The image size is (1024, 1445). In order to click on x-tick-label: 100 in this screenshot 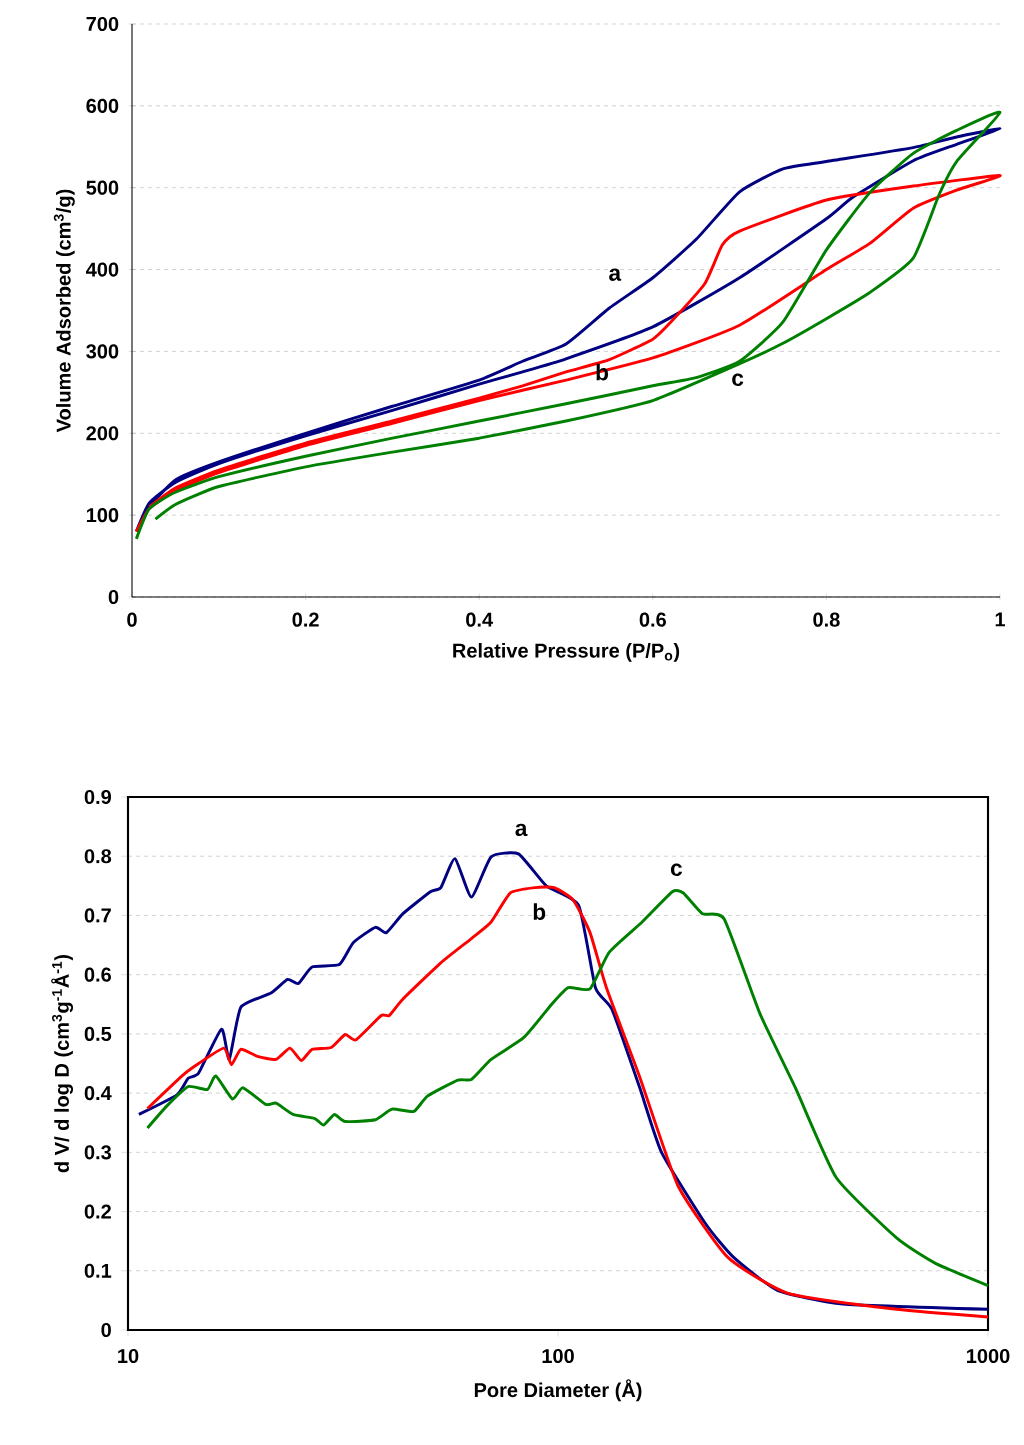, I will do `click(558, 1356)`.